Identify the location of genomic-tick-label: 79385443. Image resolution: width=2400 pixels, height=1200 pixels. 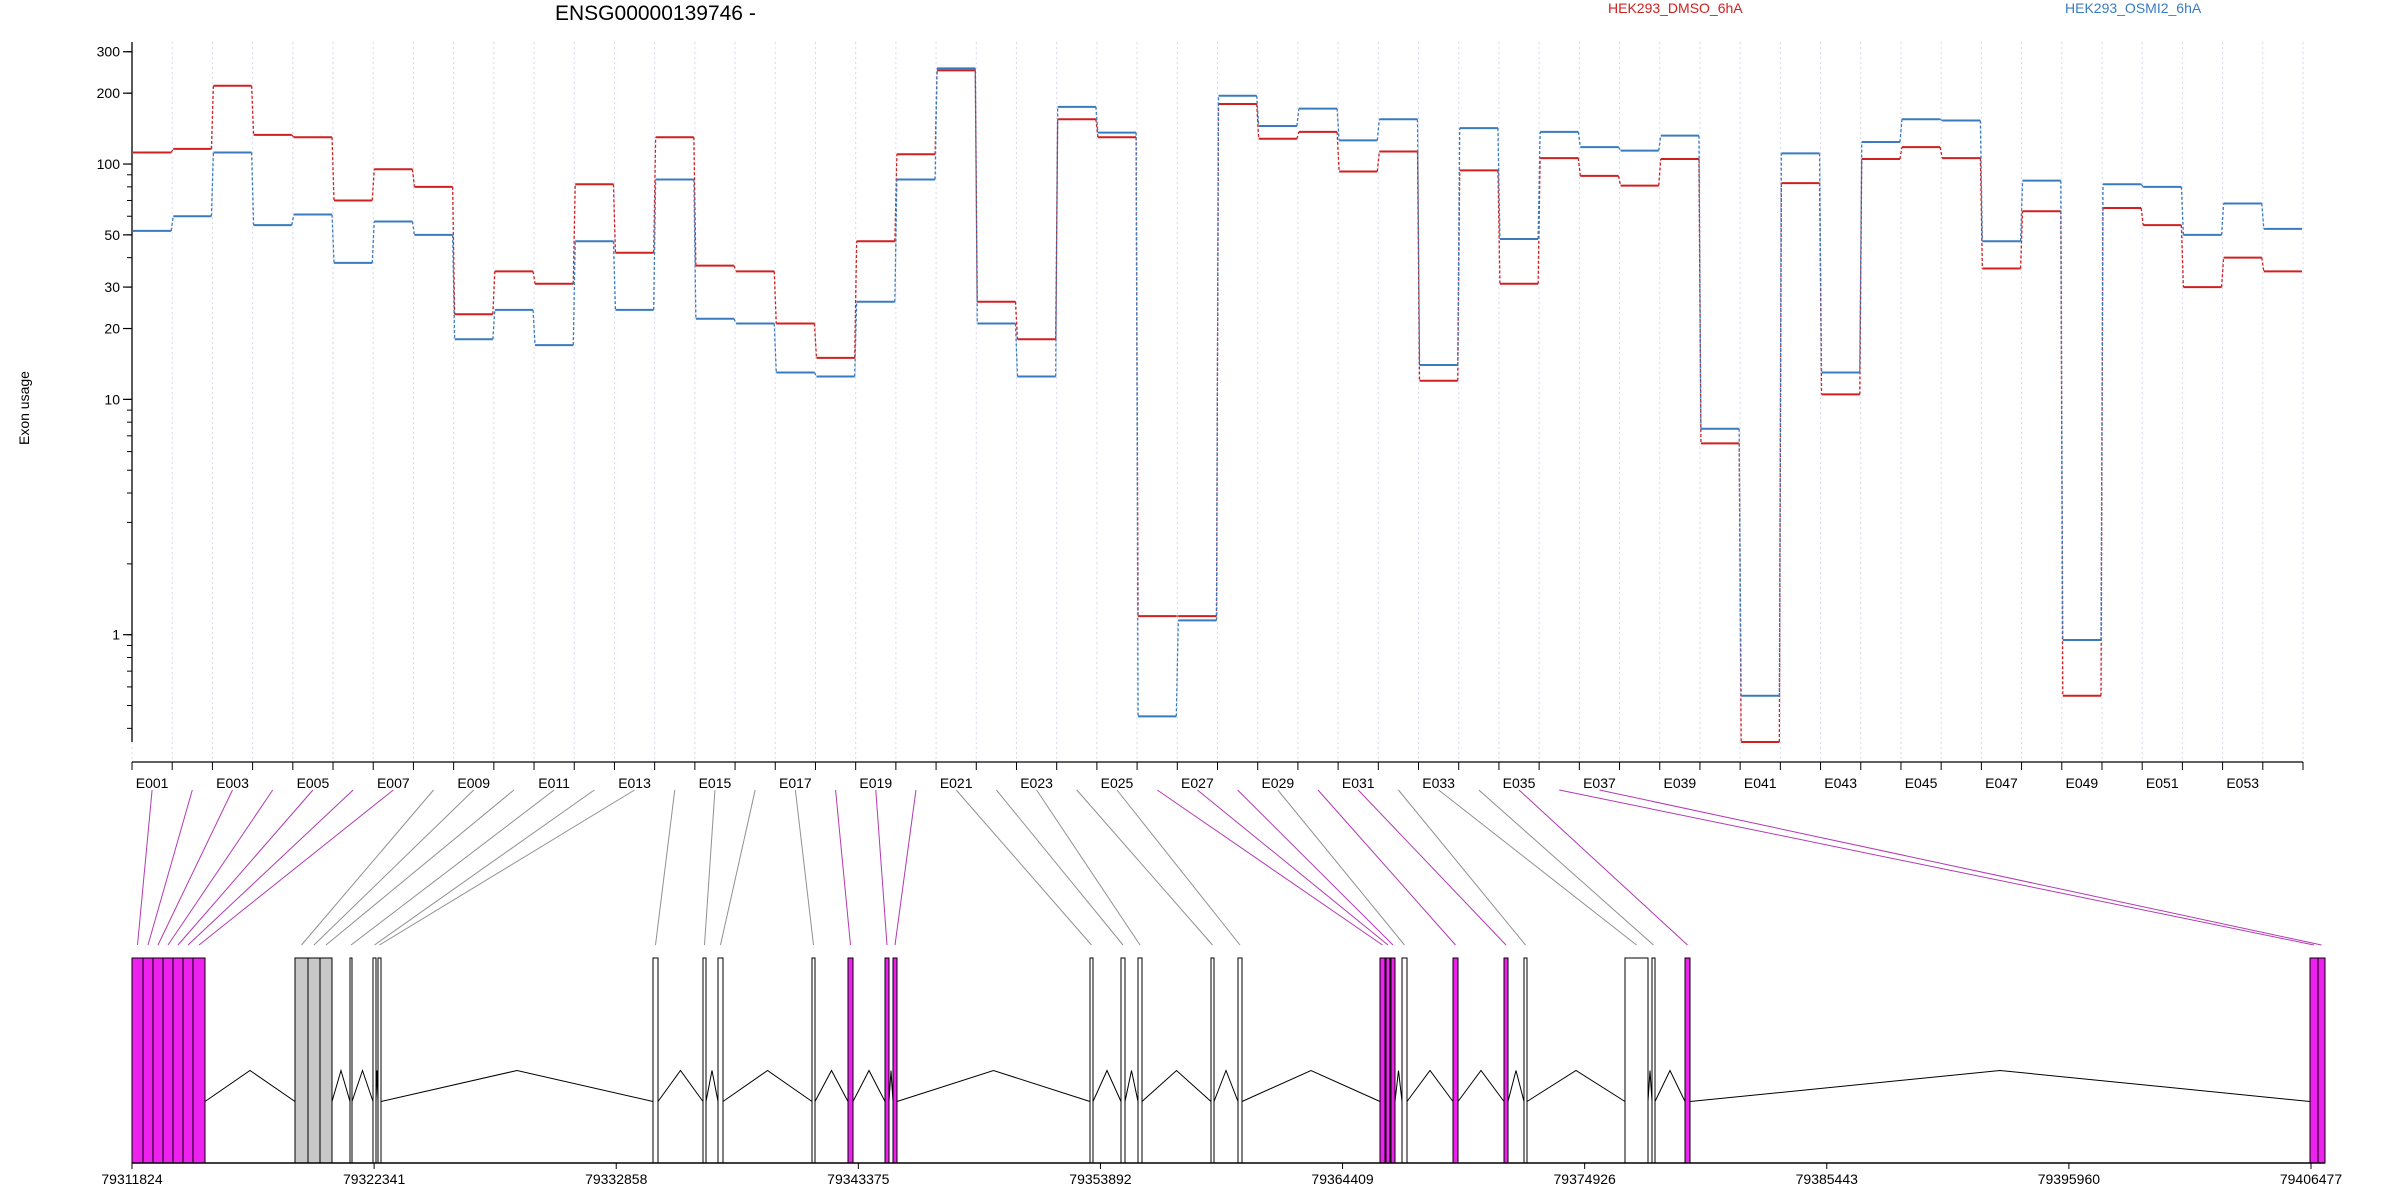
(1827, 1179).